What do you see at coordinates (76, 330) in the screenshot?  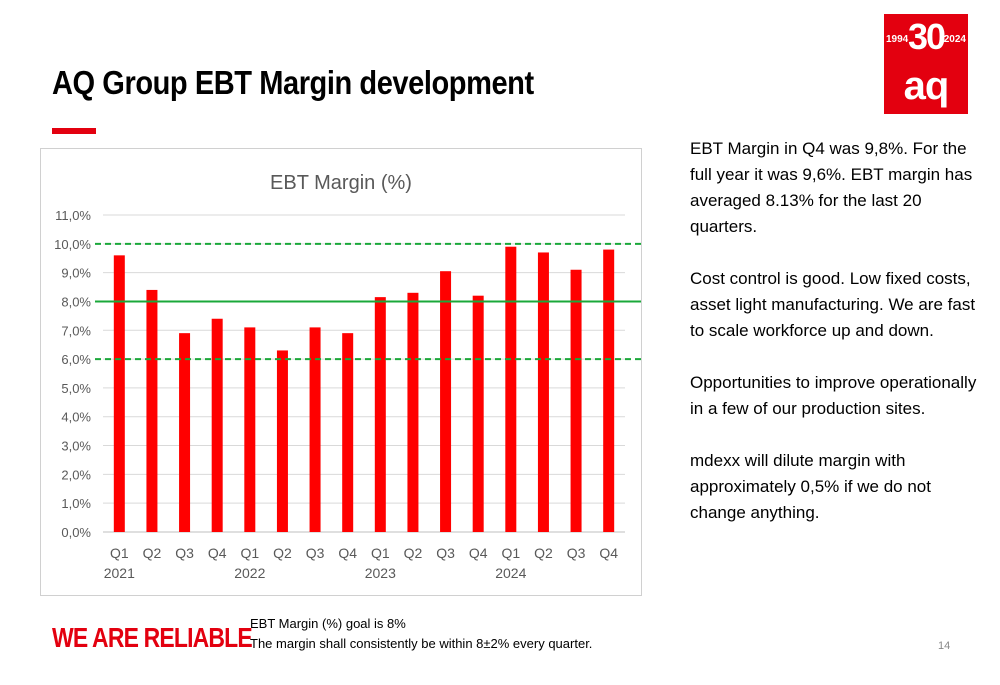 I see `y-tick-label: 7,0%` at bounding box center [76, 330].